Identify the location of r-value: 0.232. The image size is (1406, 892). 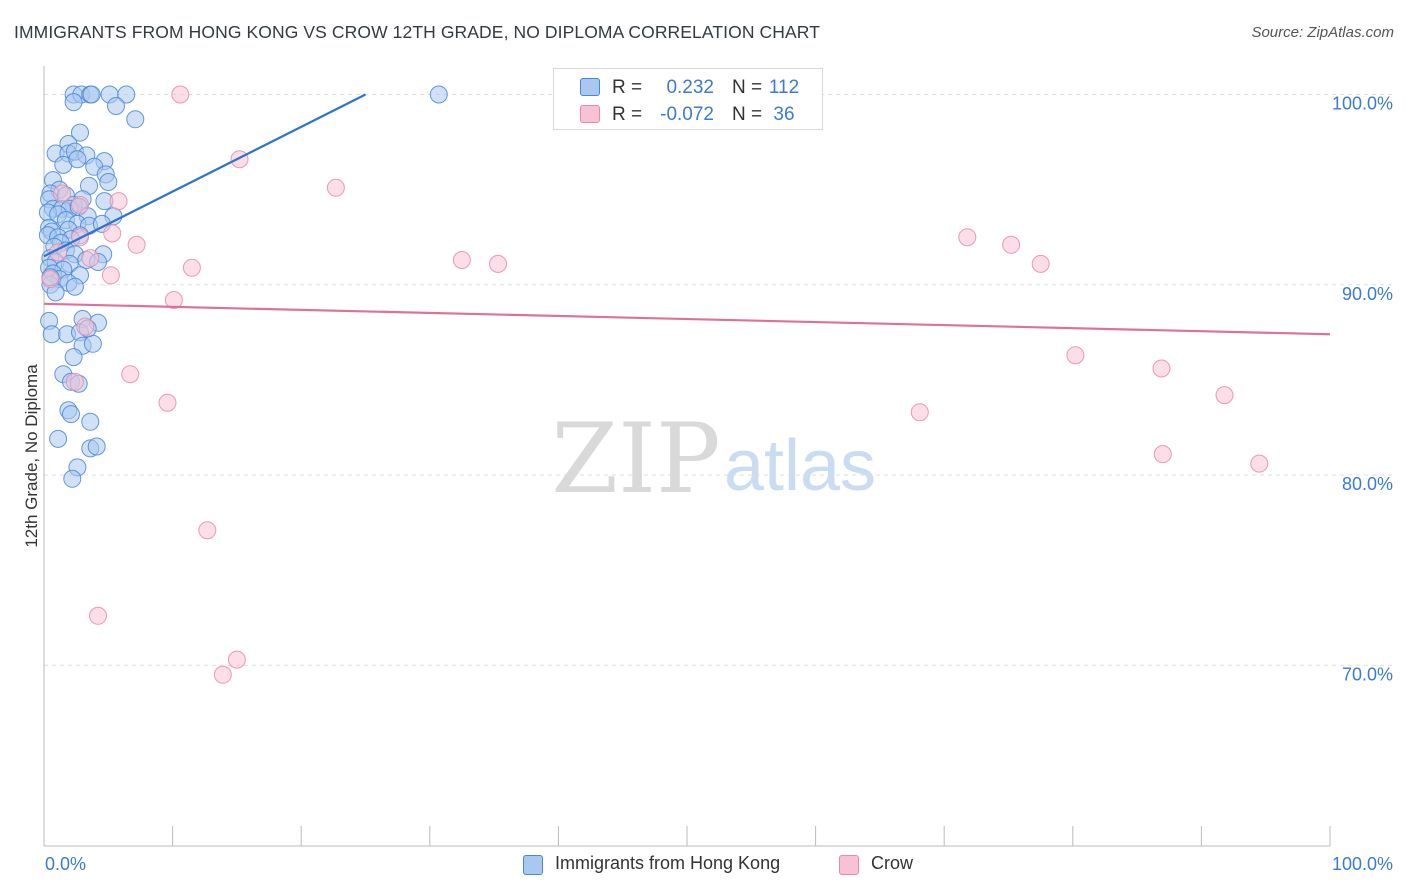
(690, 87).